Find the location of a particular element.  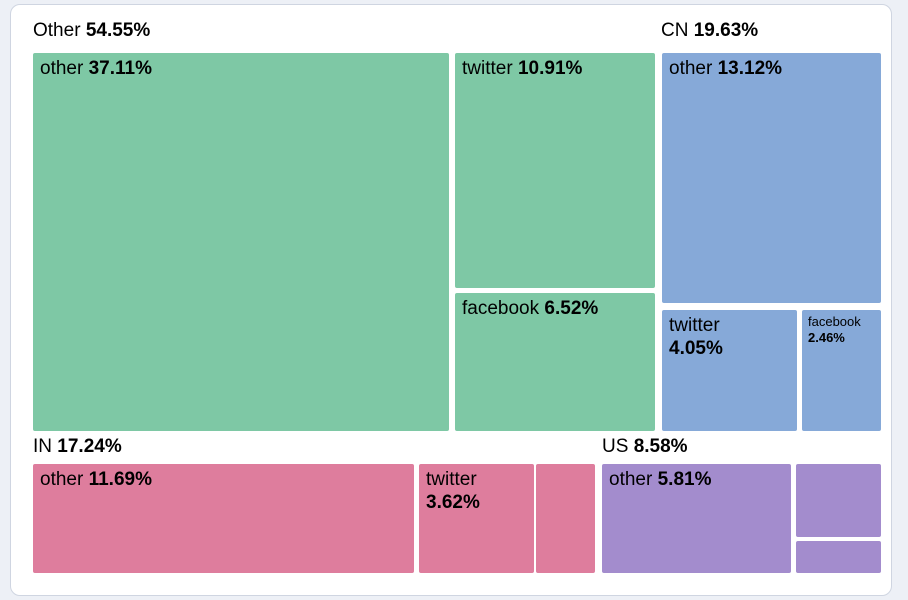

cell-other-facebook-label: facebook 6.52% is located at coordinates (555, 308).